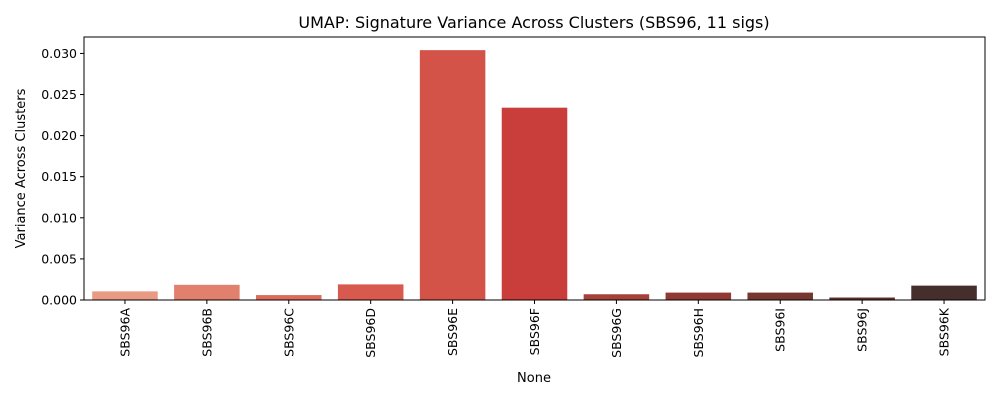 The width and height of the screenshot is (1000, 400). What do you see at coordinates (780, 330) in the screenshot?
I see `x-tick-label: SBS96I` at bounding box center [780, 330].